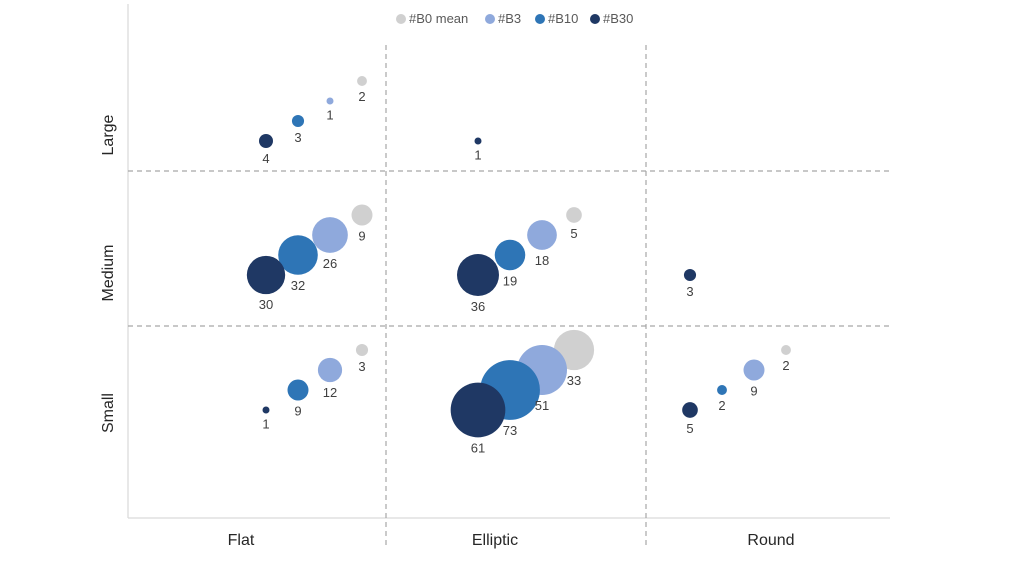 This screenshot has width=1024, height=576. What do you see at coordinates (297, 137) in the screenshot?
I see `data-label-b10-flat-large: 3` at bounding box center [297, 137].